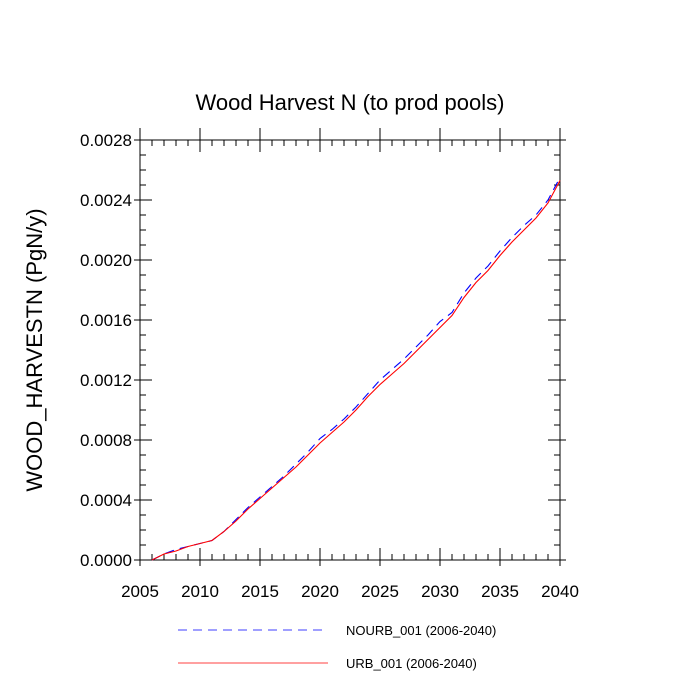  Describe the element at coordinates (106, 380) in the screenshot. I see `y-tick-label: 0.0012` at that location.